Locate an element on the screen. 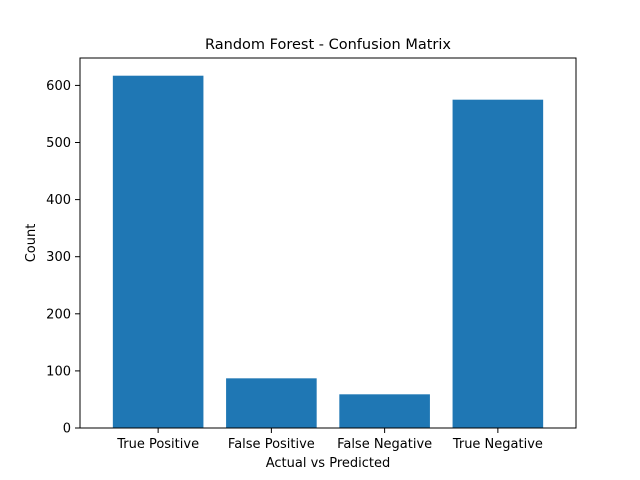  y-axis-ticks: 0 100 200 300 400 500 600 is located at coordinates (63, 258).